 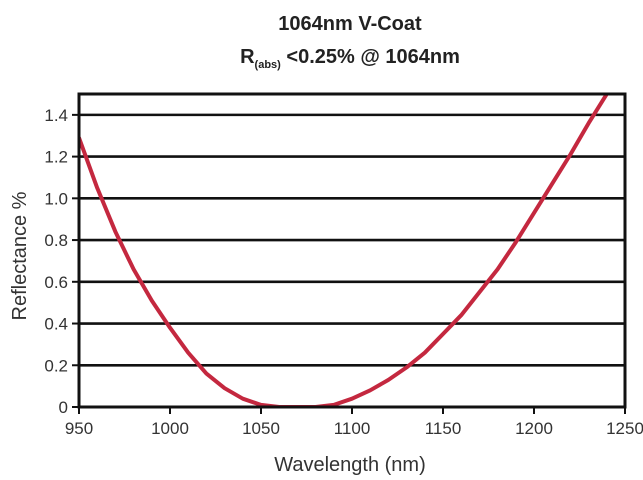 I want to click on x-tick-label: 1200, so click(x=534, y=428).